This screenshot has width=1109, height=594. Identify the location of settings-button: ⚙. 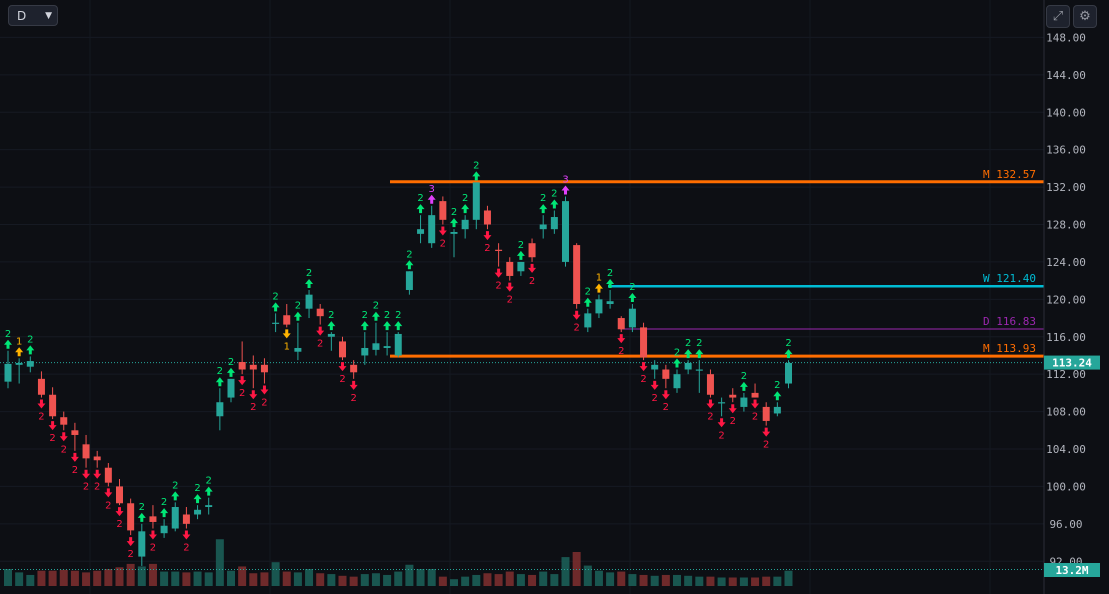
(1085, 16).